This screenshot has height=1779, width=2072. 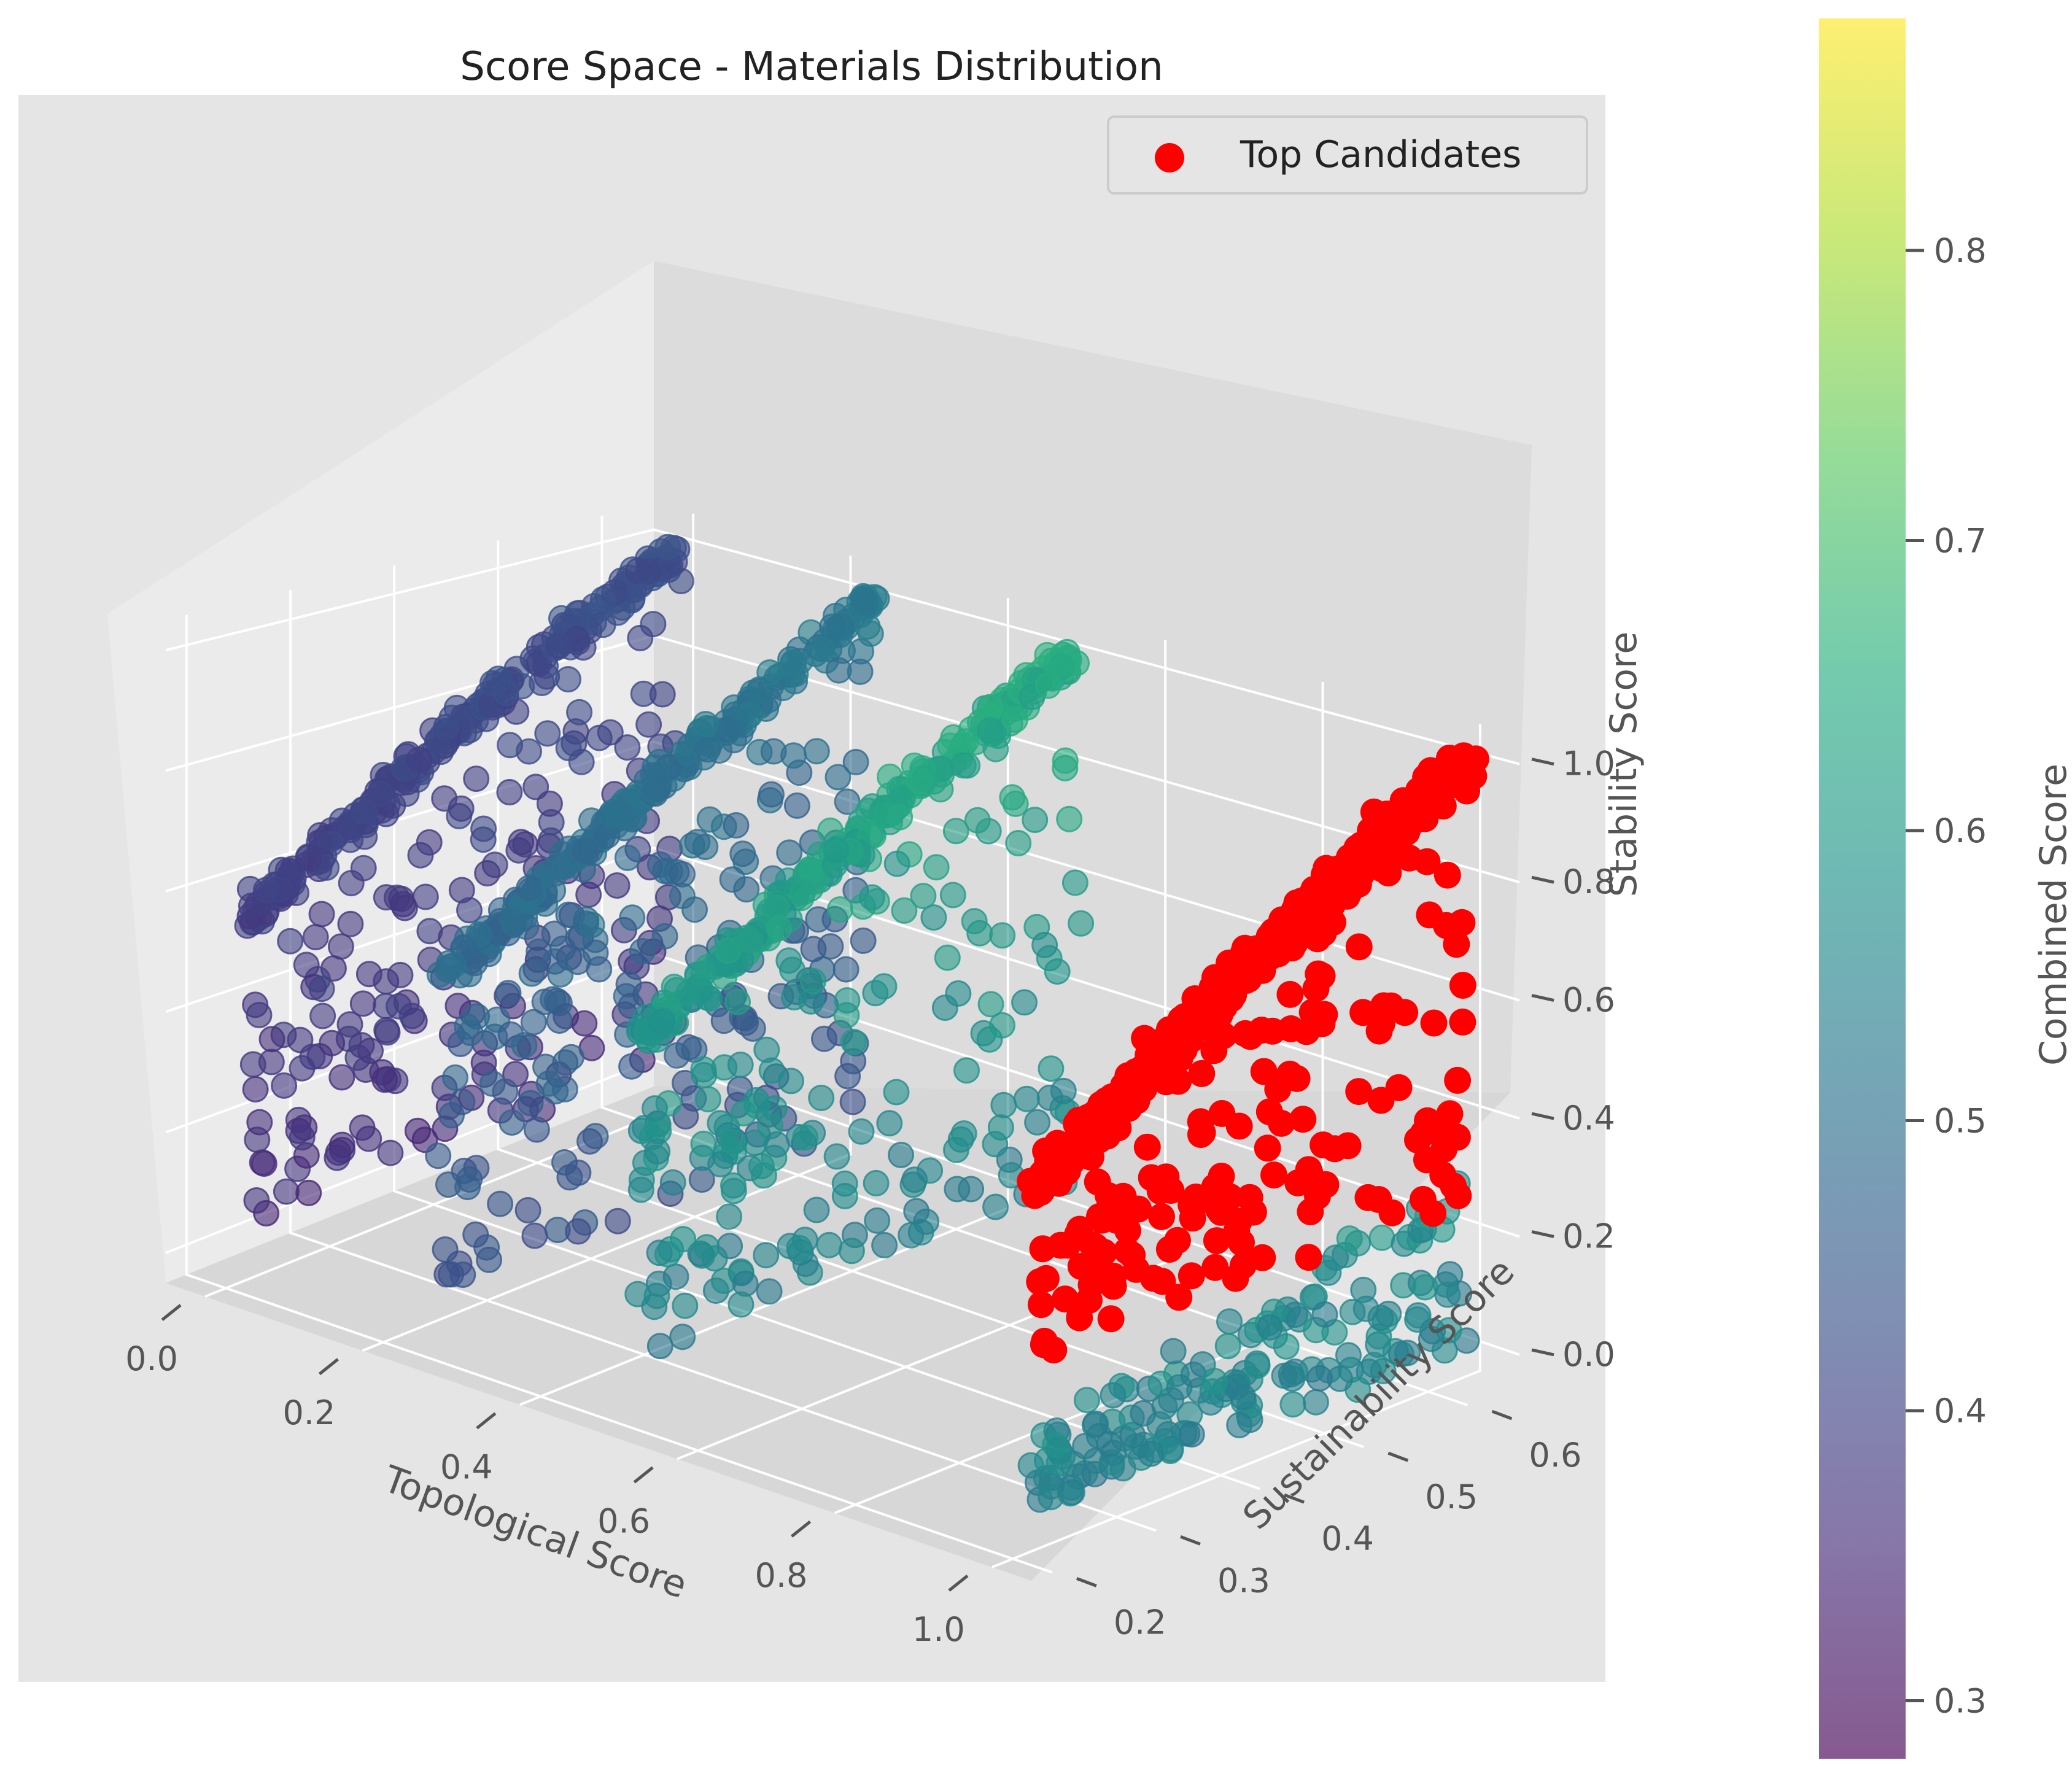 What do you see at coordinates (1588, 881) in the screenshot?
I see `z-tick-label-4: 0.8` at bounding box center [1588, 881].